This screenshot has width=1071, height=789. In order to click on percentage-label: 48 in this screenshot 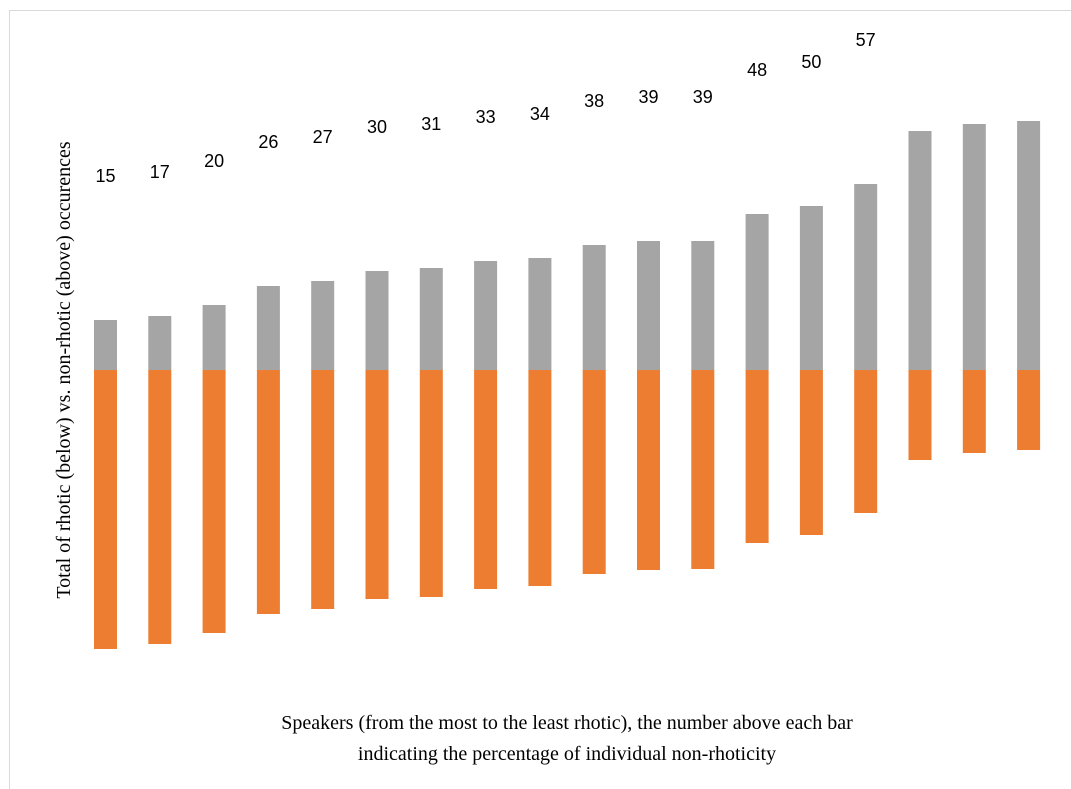, I will do `click(757, 70)`.